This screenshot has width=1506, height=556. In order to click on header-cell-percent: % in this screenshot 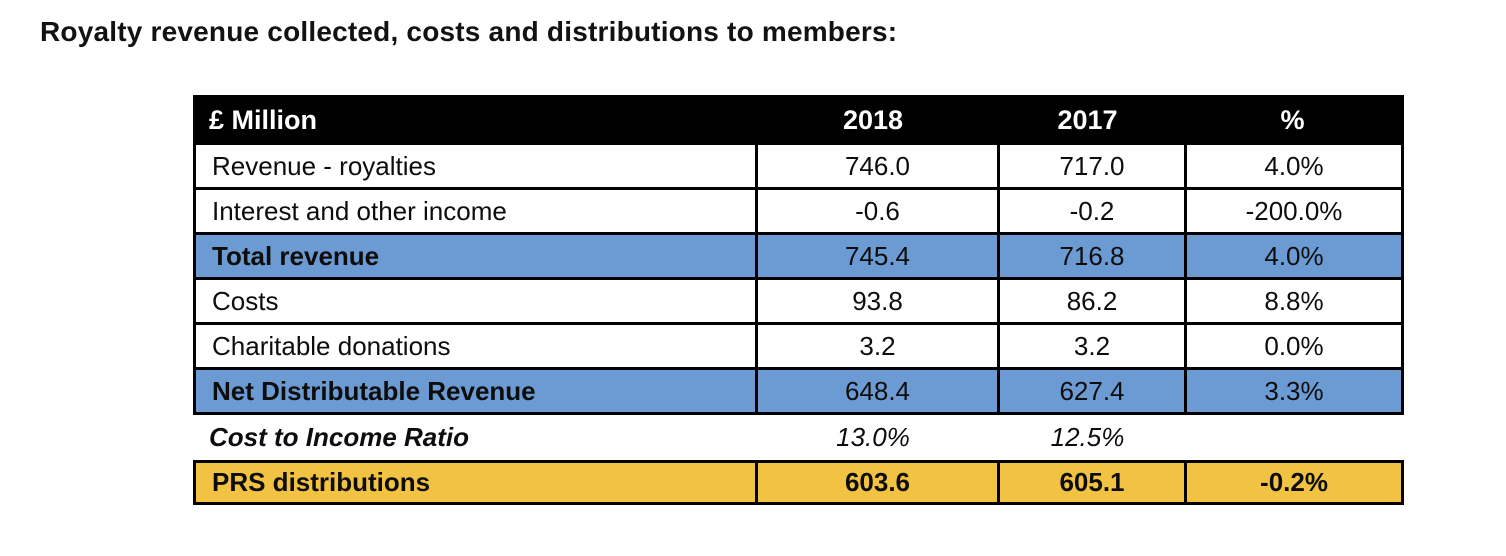, I will do `click(1292, 119)`.